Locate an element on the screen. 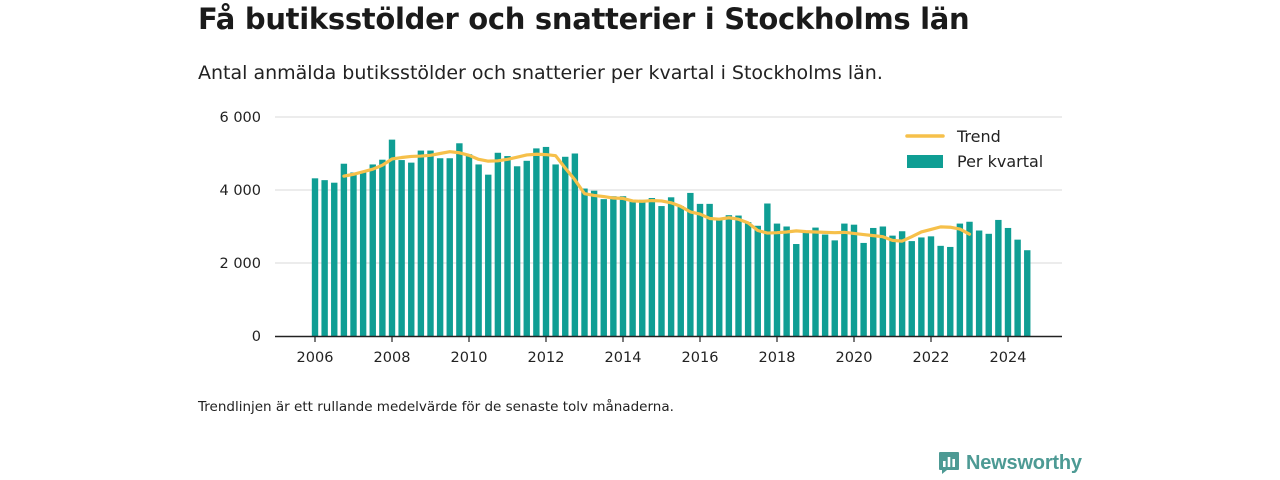 The width and height of the screenshot is (1280, 480). x-tick-label: 2024 is located at coordinates (1008, 358).